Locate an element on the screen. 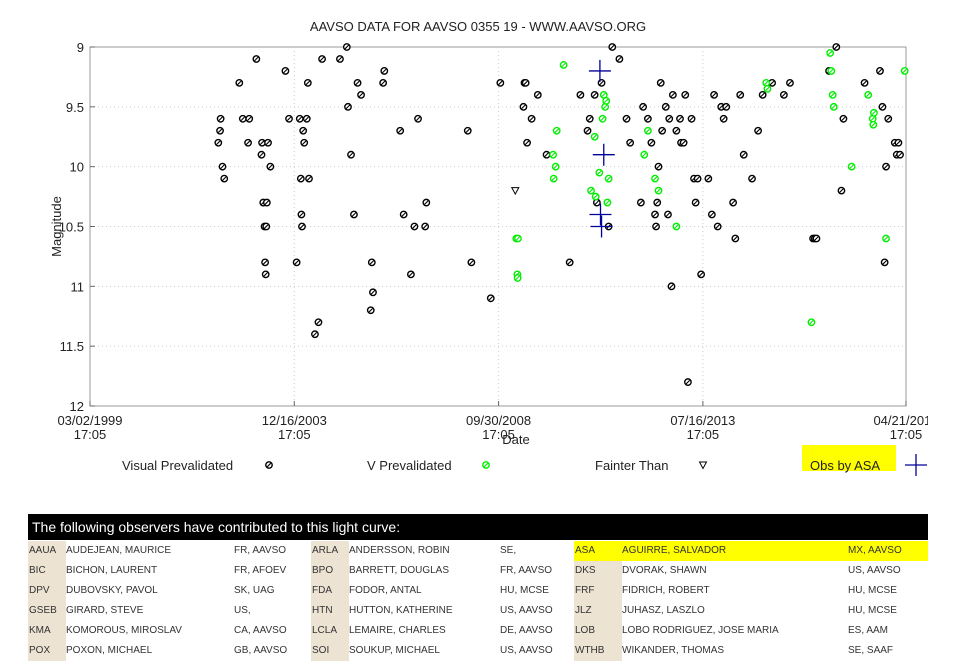  observer-code: BIC is located at coordinates (47, 571).